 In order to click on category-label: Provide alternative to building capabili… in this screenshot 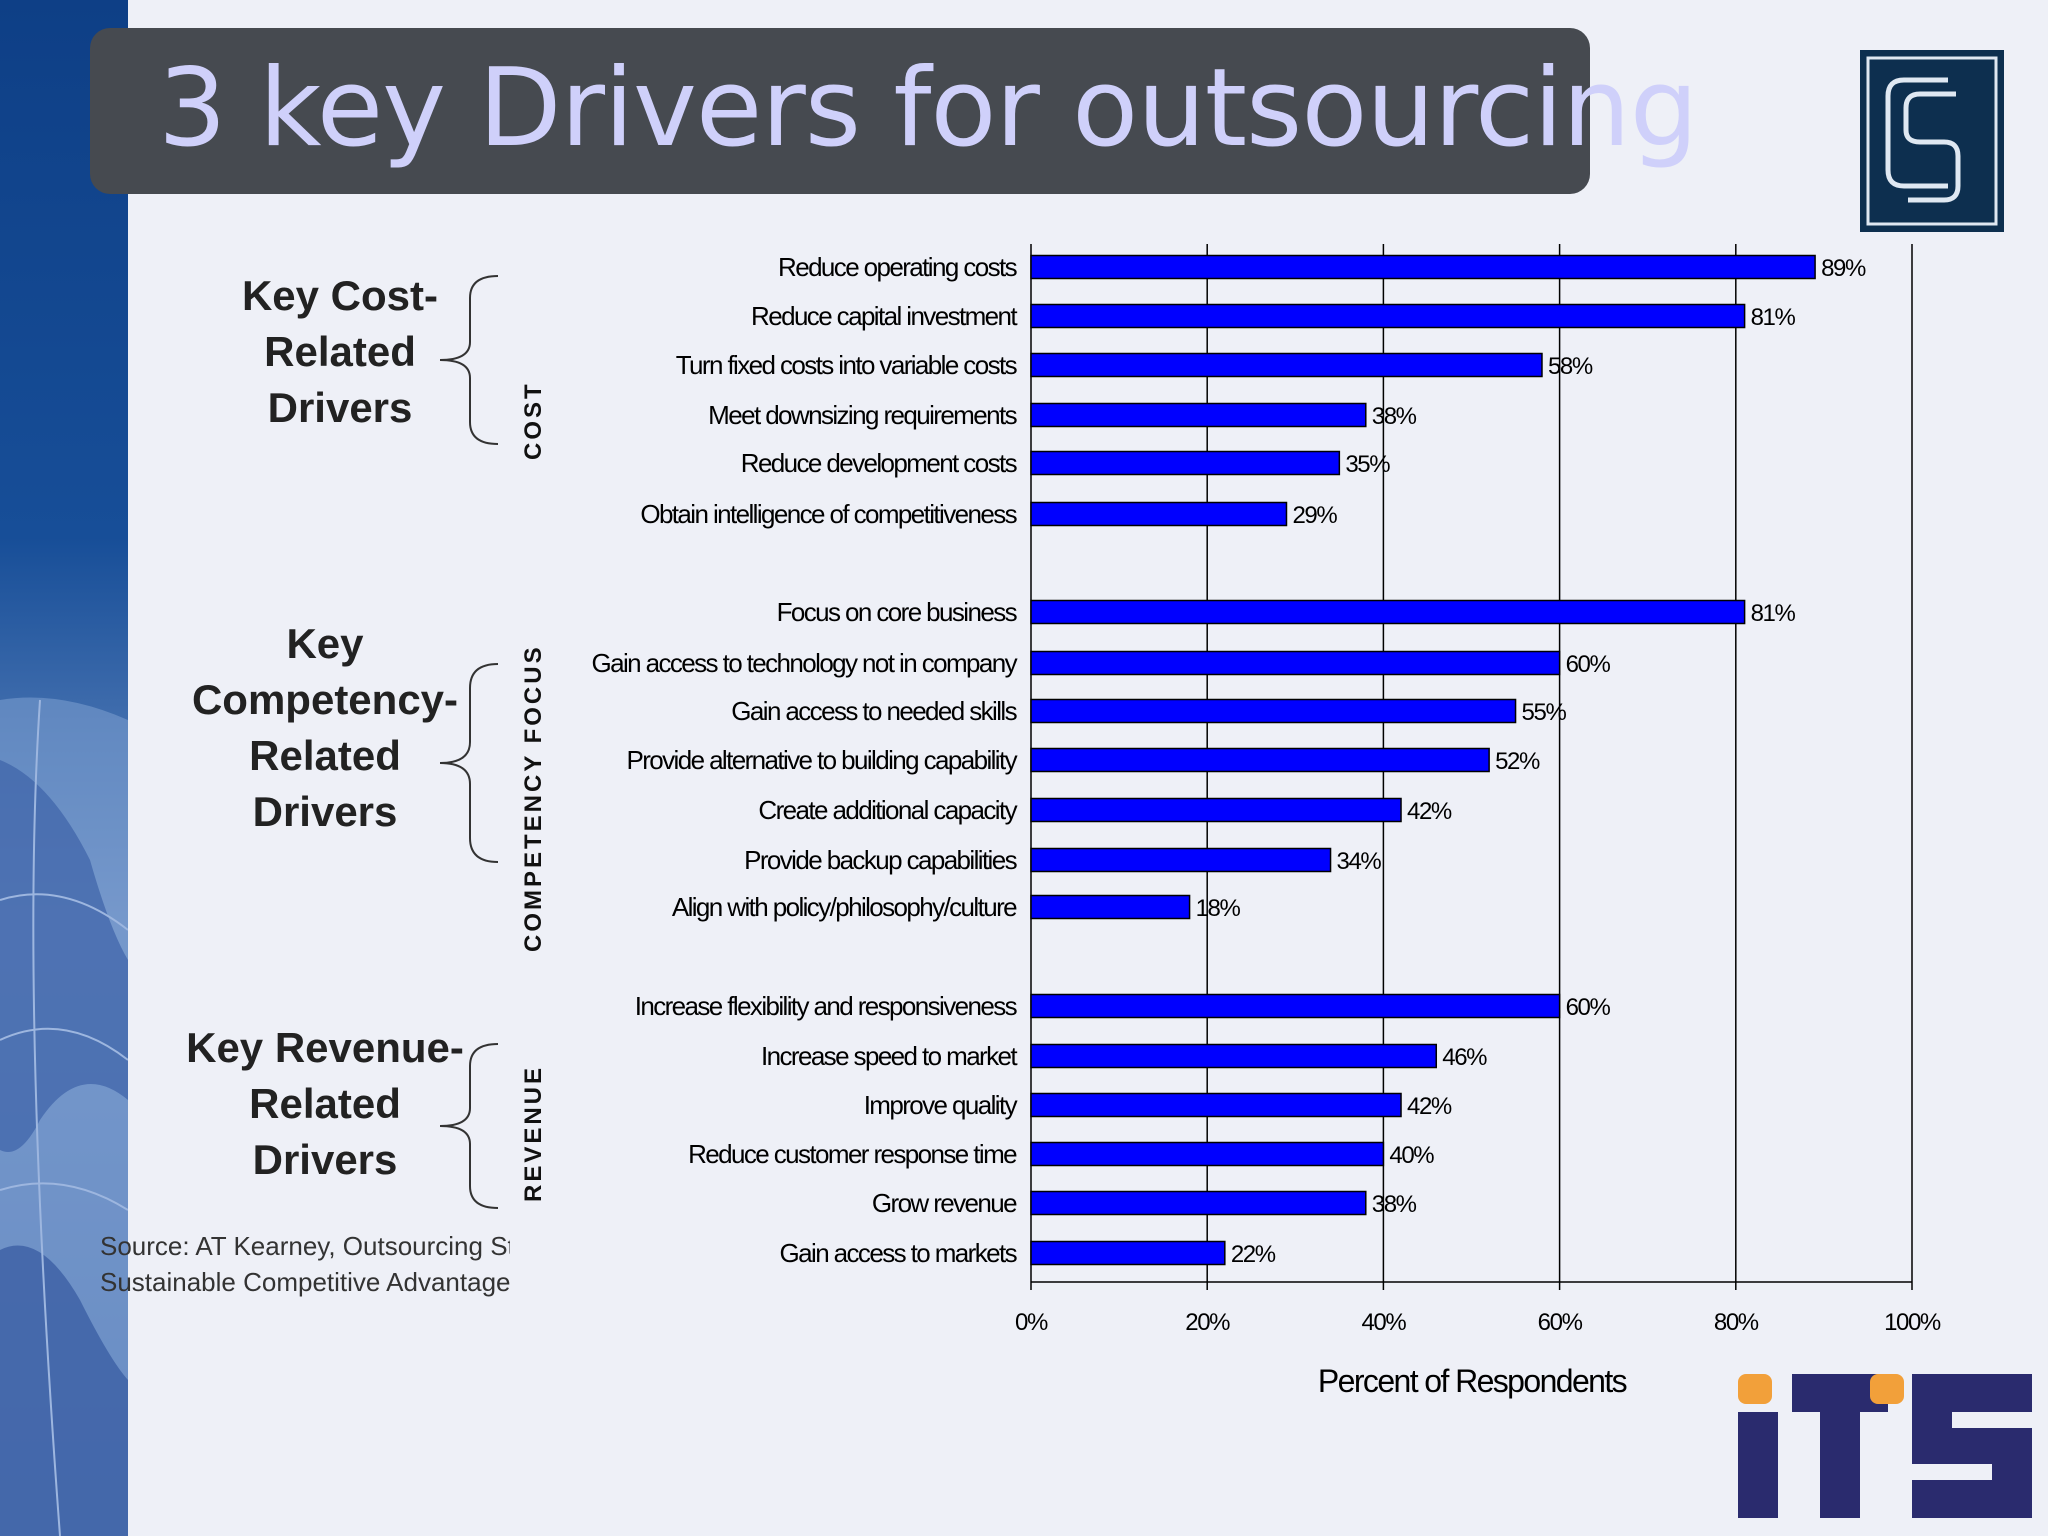, I will do `click(821, 760)`.